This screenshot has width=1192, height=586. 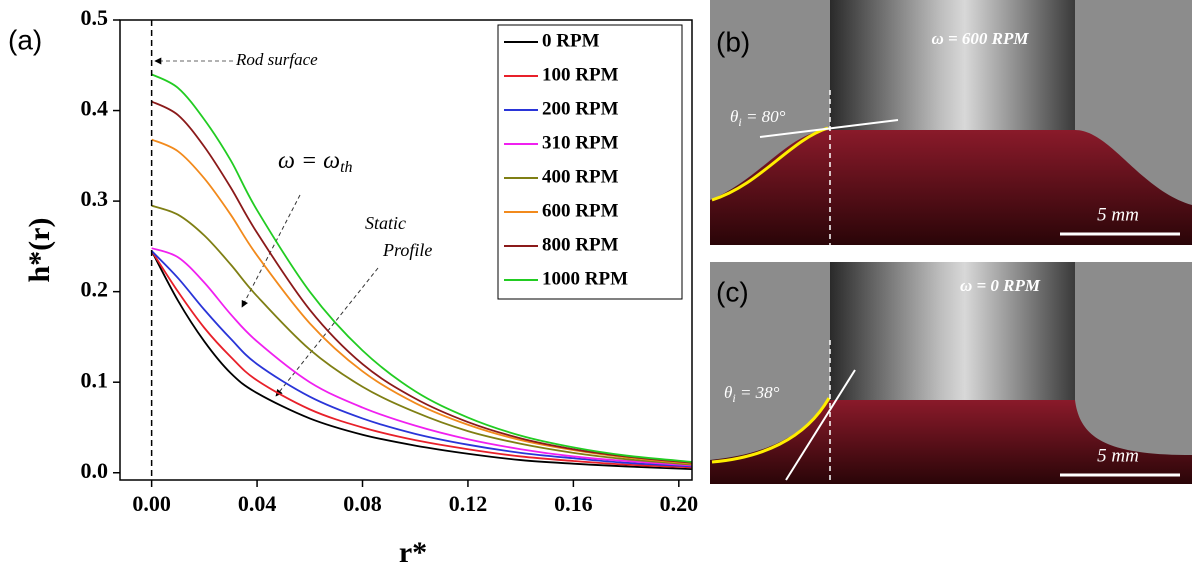 I want to click on y-tick-label: 0.1, so click(x=95, y=379).